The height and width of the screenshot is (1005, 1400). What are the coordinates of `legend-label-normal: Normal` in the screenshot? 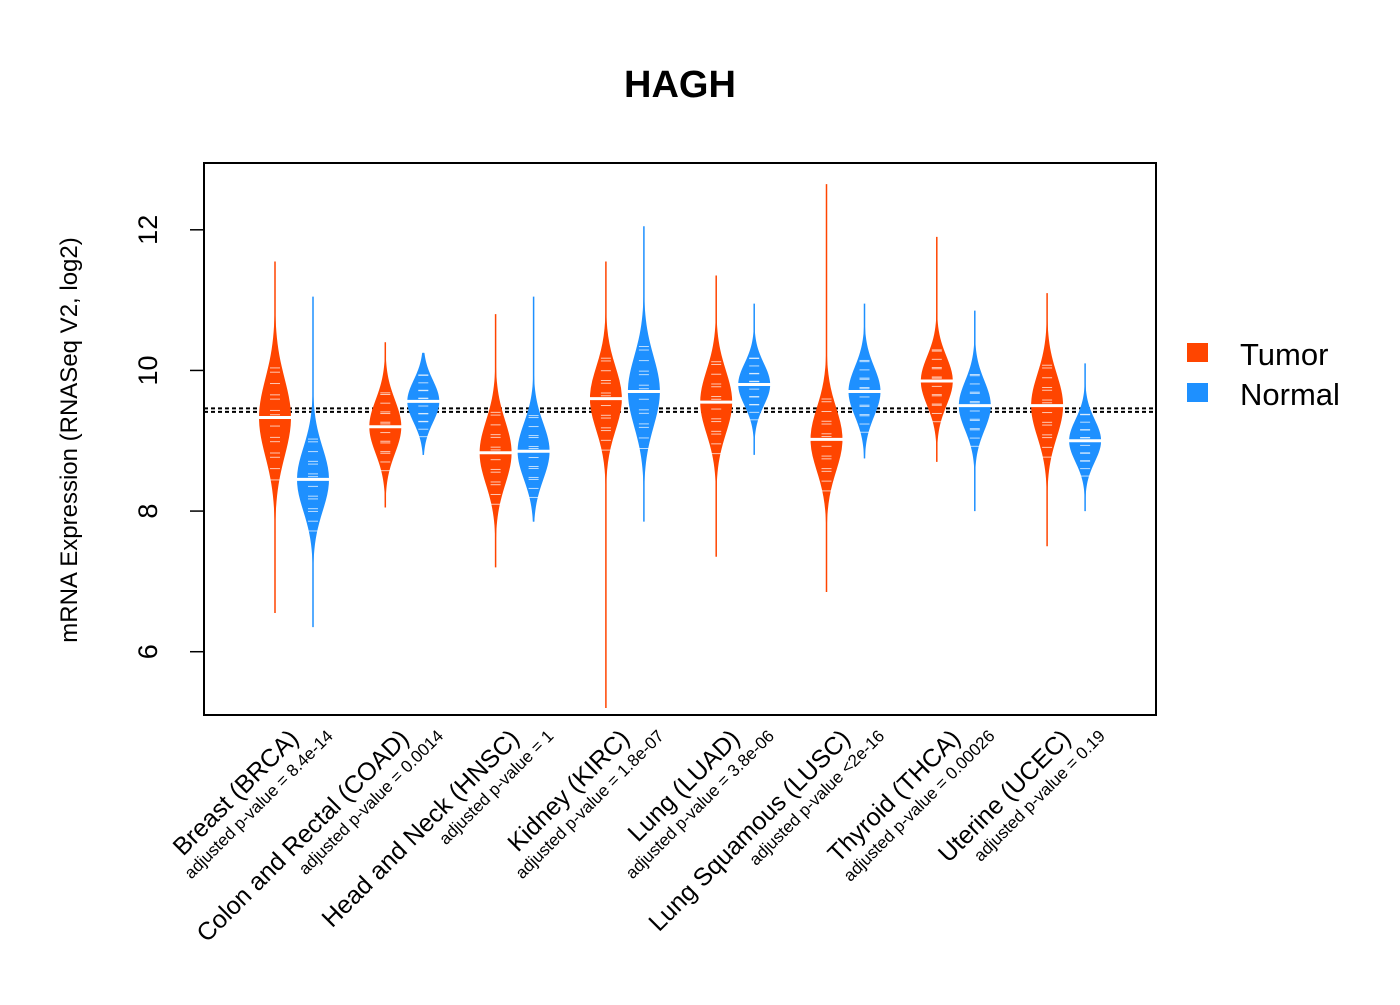 It's located at (1290, 394).